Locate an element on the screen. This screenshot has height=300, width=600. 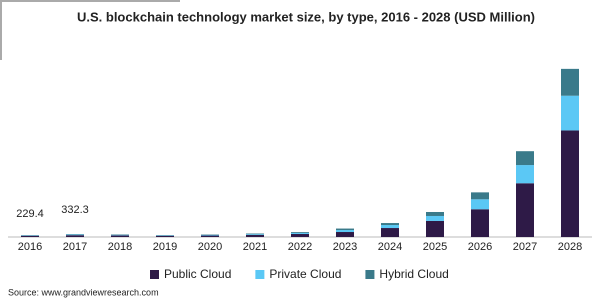
x-tick-label: 2019 is located at coordinates (165, 247).